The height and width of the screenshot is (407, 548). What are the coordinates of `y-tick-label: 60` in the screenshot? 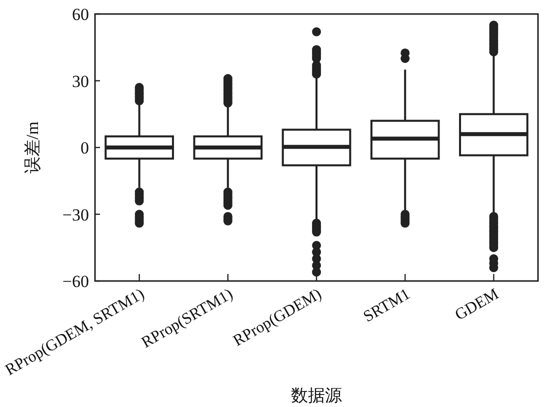 It's located at (80, 14).